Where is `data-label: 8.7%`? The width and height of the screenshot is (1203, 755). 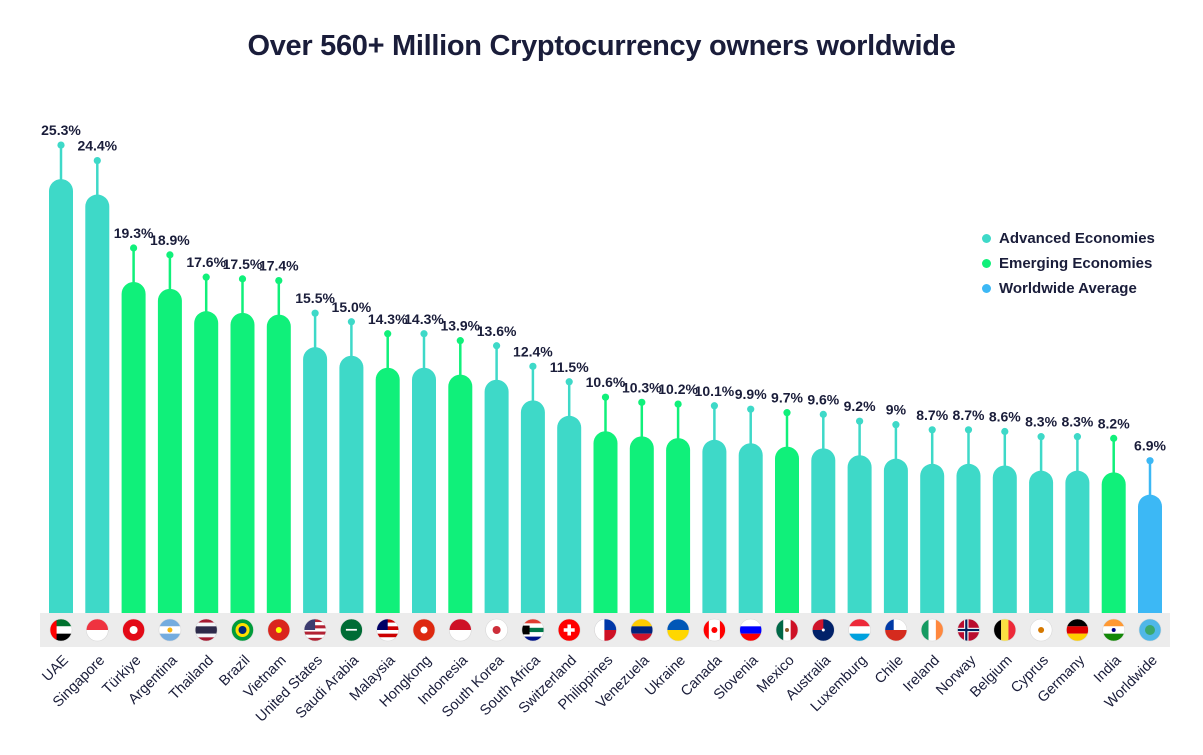 data-label: 8.7% is located at coordinates (969, 415).